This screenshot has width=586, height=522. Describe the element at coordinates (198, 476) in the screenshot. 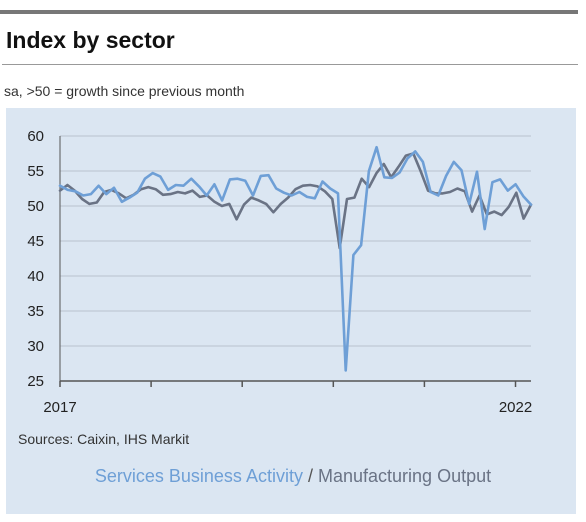

I see `legend-services: Services Business Activity` at that location.